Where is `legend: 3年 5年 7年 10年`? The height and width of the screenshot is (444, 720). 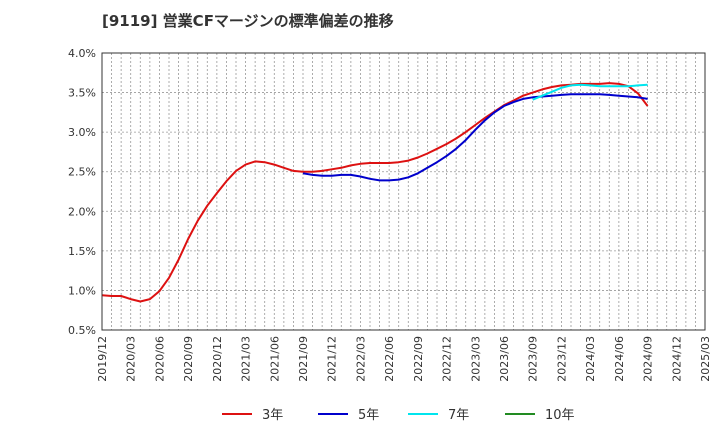
legend: 3年 5年 7年 10年 is located at coordinates (398, 415).